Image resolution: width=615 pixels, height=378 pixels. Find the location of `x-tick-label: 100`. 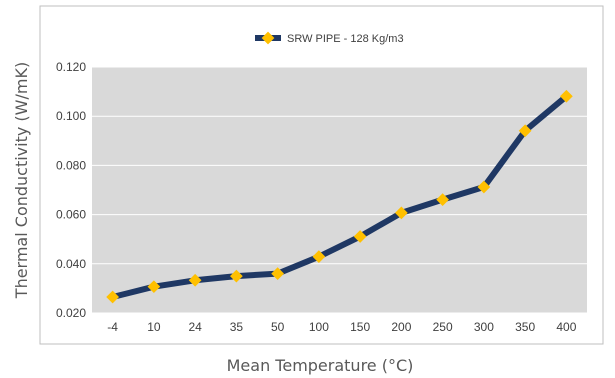

x-tick-label: 100 is located at coordinates (319, 327).